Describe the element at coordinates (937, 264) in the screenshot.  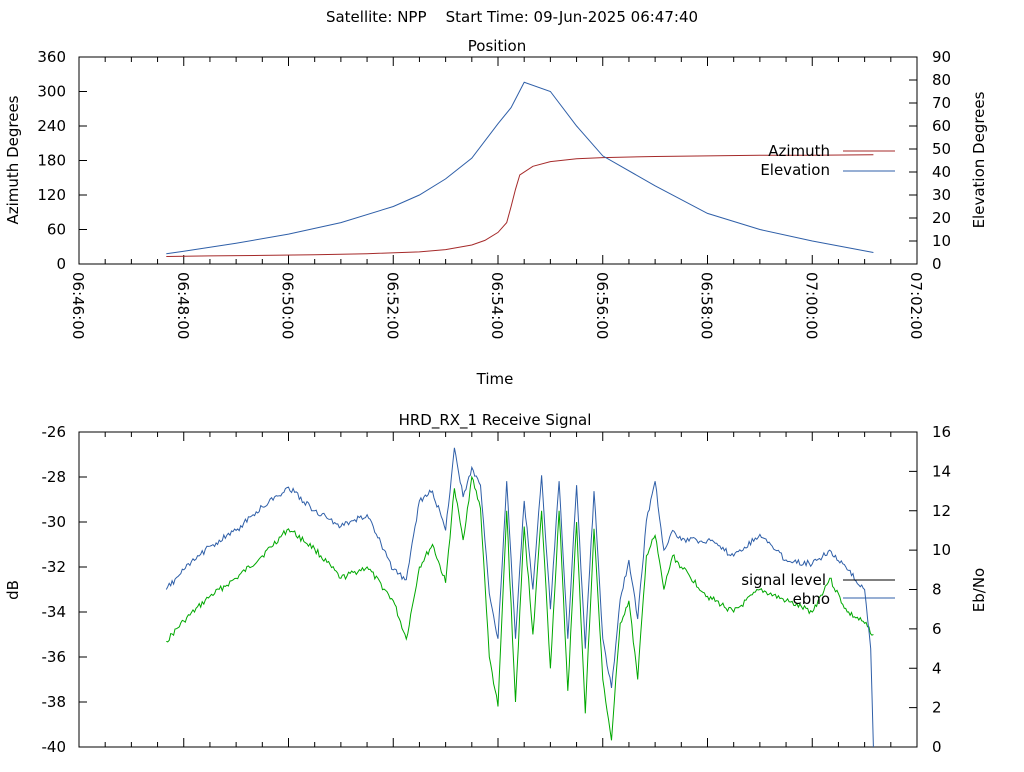
I see `position-y2-tick-label: 0` at that location.